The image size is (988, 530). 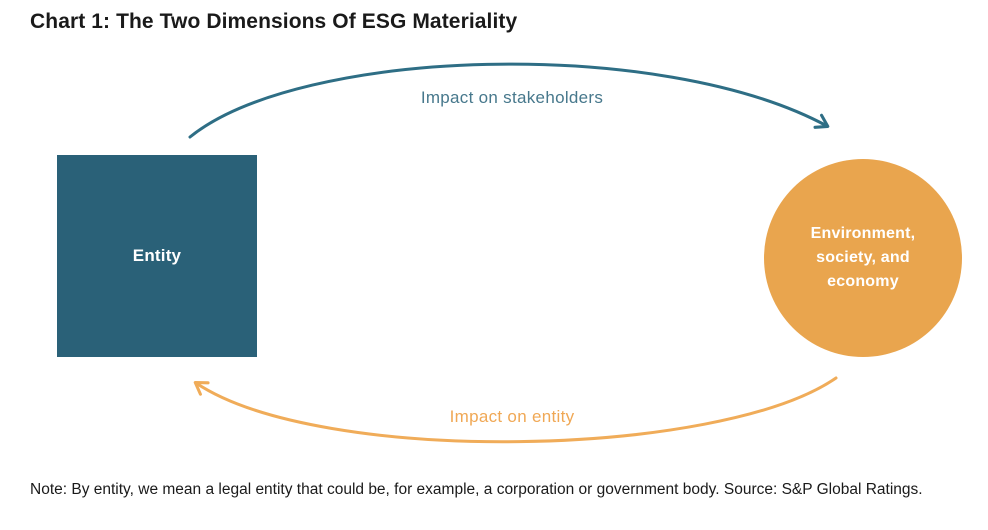 I want to click on environment-society-economy-label: Environment, society, and economy, so click(x=863, y=257).